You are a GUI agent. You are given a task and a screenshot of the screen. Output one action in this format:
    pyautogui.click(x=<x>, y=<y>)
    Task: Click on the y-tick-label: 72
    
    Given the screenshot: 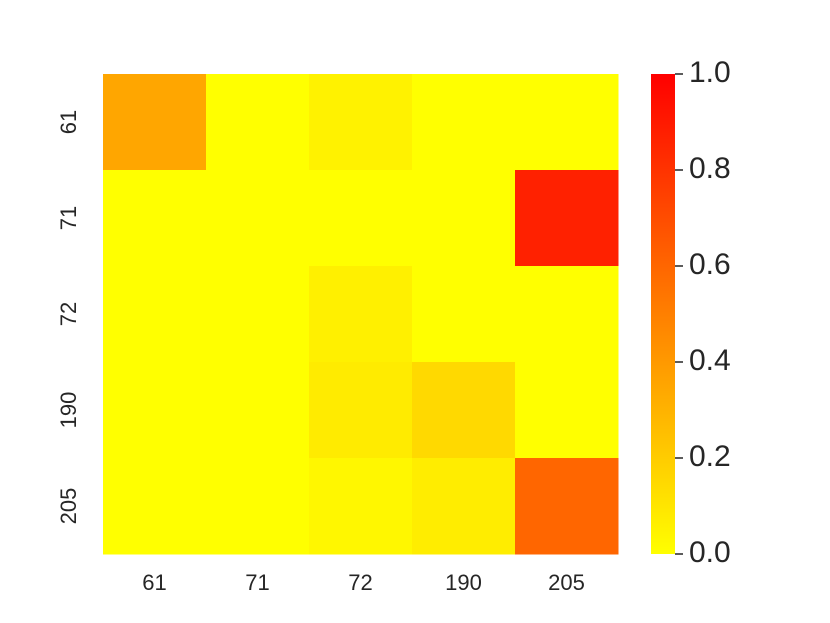 What is the action you would take?
    pyautogui.click(x=68, y=314)
    